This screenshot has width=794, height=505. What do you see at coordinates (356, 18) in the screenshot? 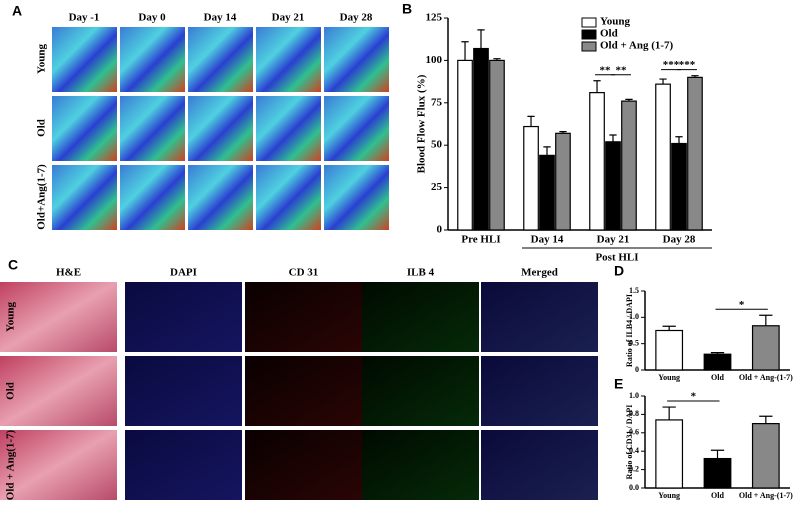
I see `column-header: Day 28` at bounding box center [356, 18].